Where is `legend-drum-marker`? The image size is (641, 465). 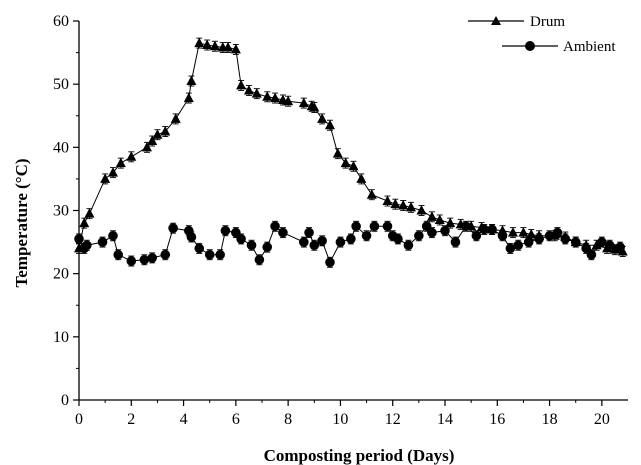
legend-drum-marker is located at coordinates (496, 20).